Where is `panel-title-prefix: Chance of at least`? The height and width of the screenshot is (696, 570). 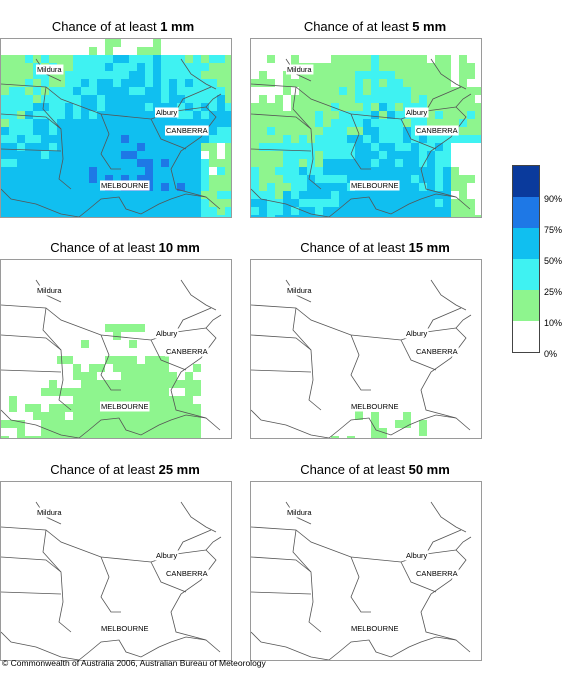 panel-title-prefix: Chance of at least is located at coordinates (104, 247).